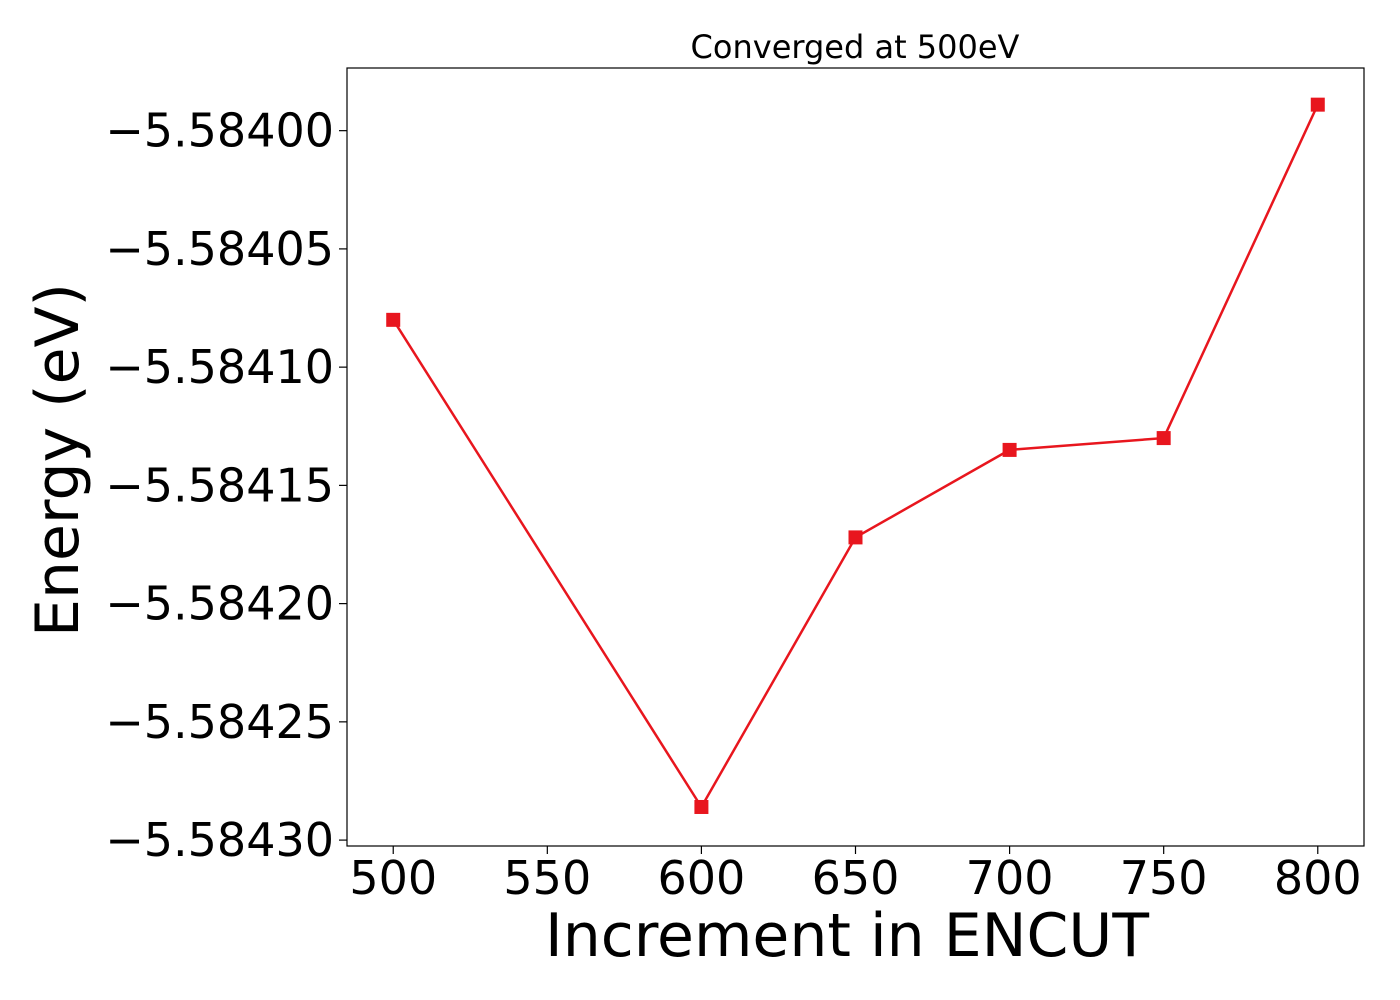 The width and height of the screenshot is (1400, 1000). I want to click on y-tick-label: −5.58405, so click(219, 249).